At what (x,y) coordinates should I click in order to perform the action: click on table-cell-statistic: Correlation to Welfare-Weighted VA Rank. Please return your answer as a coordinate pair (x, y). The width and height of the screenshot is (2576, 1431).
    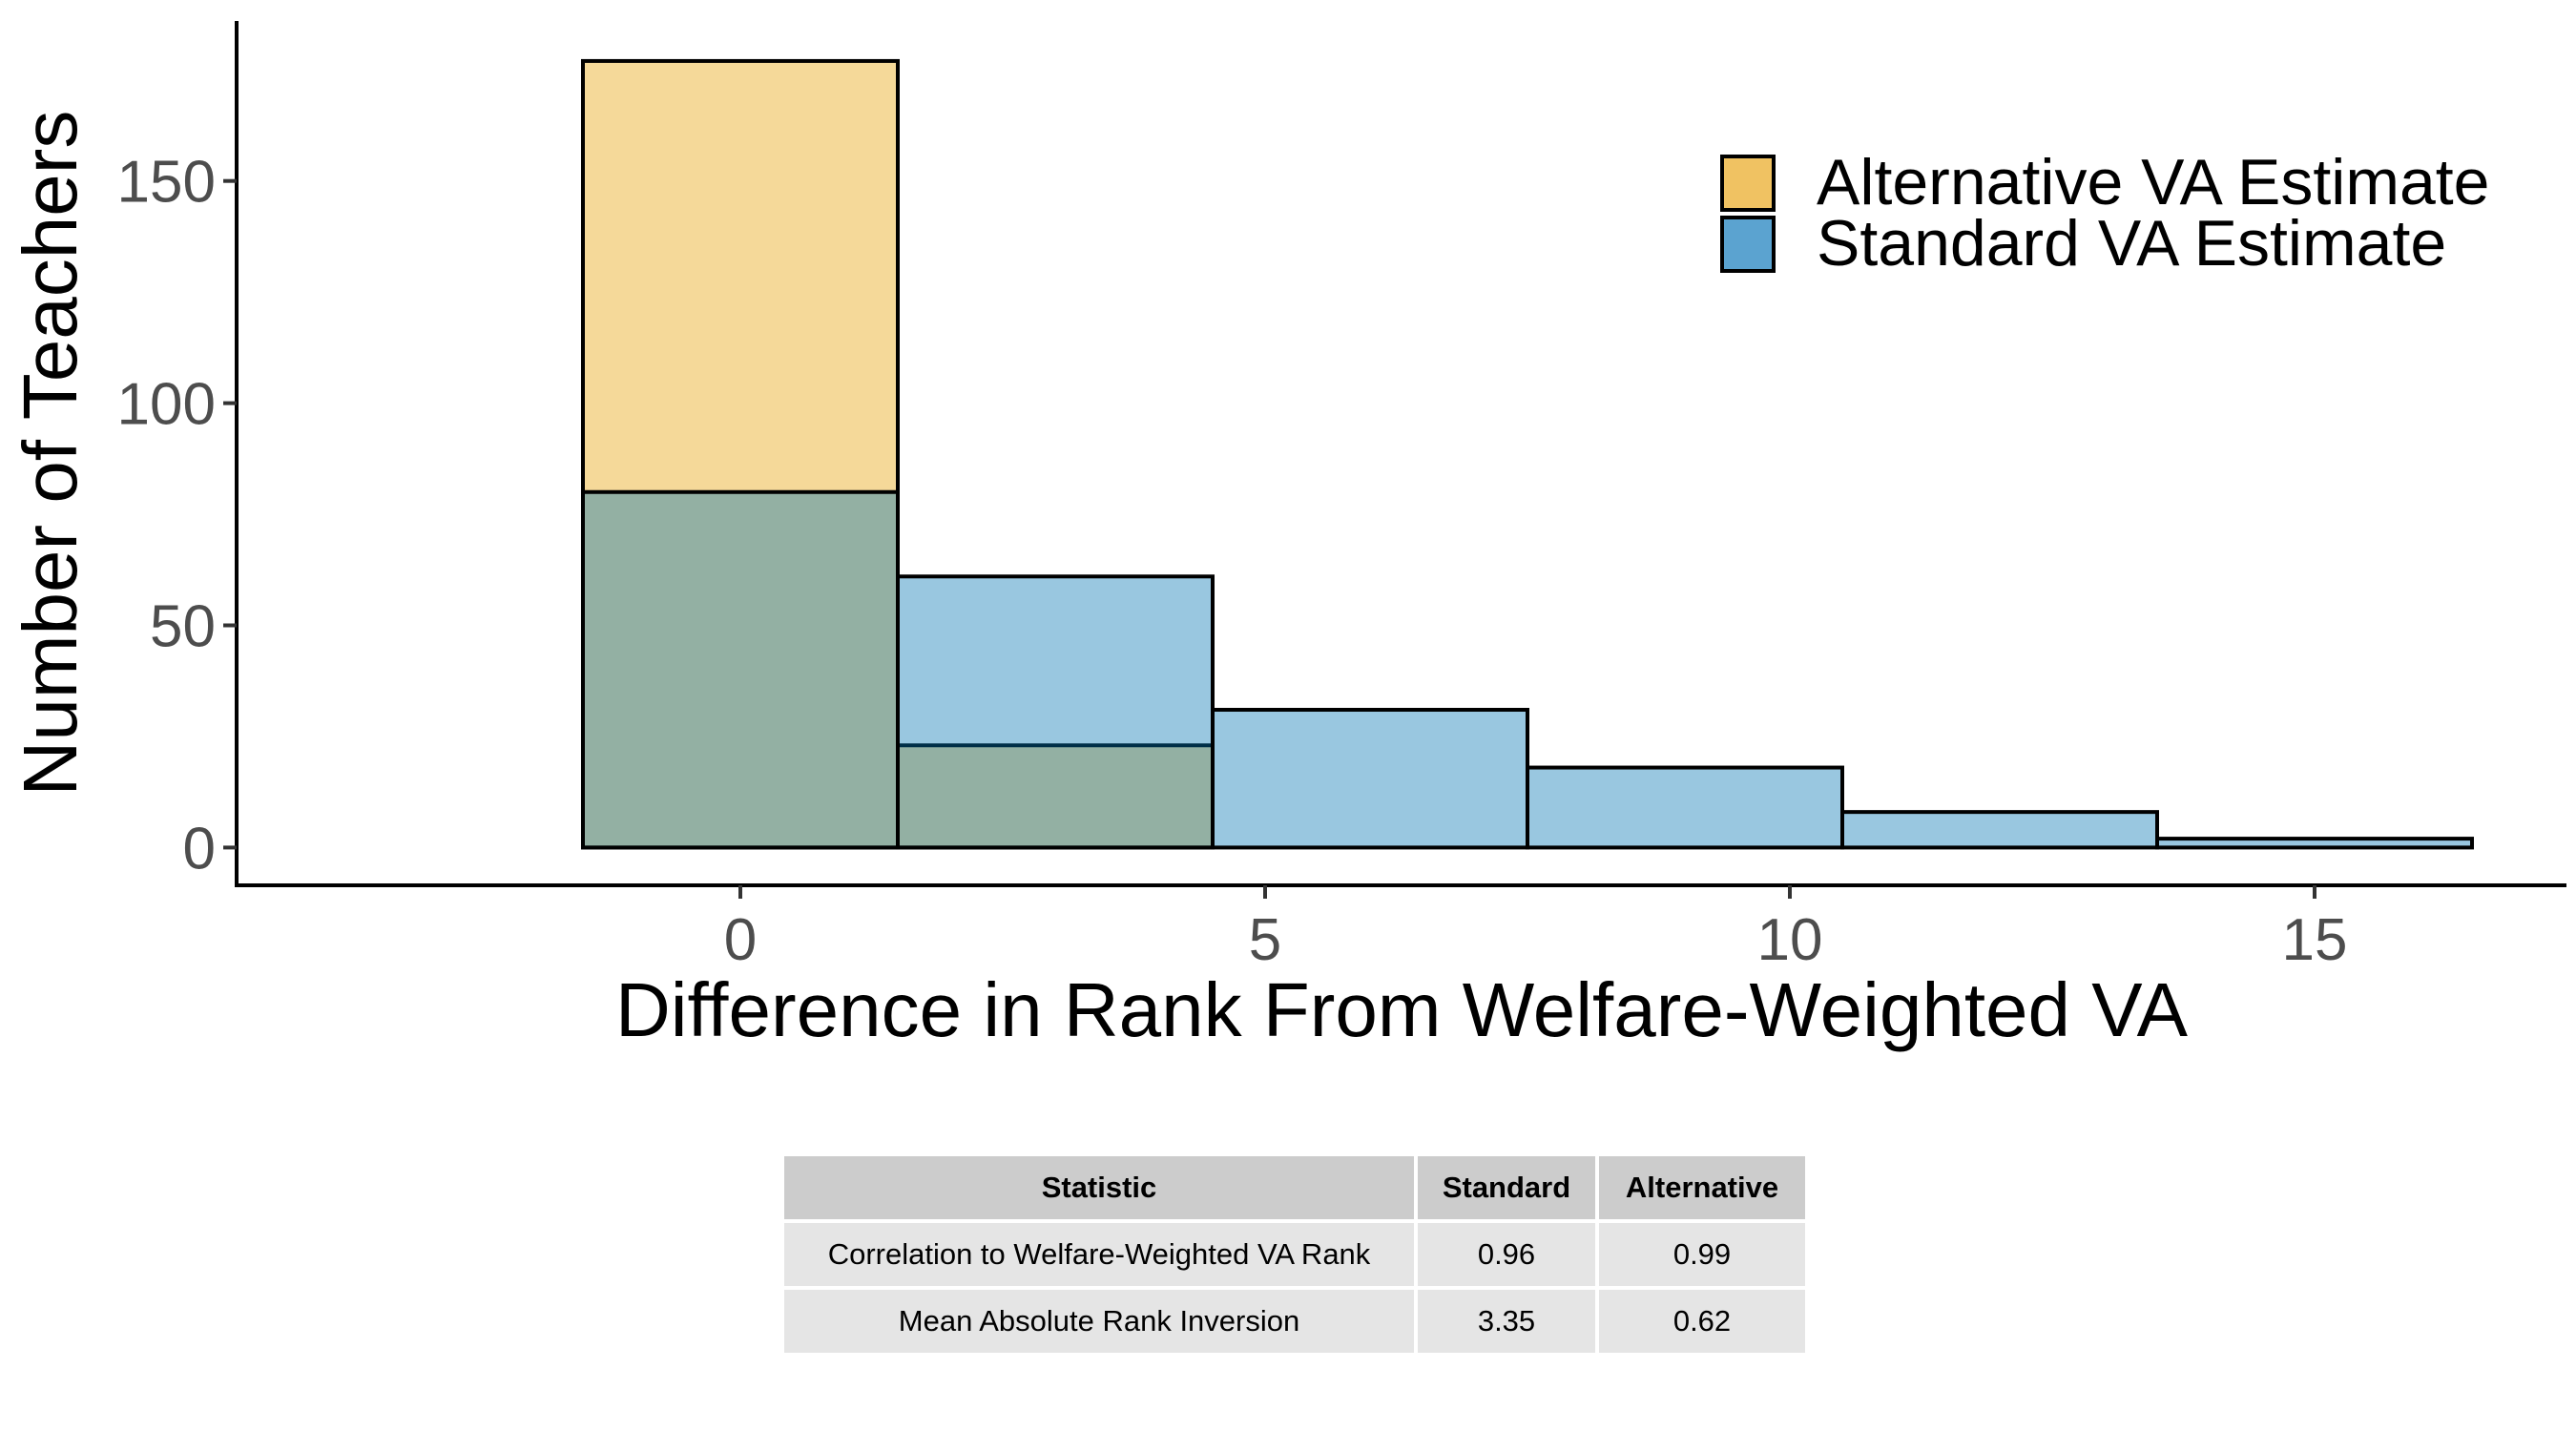
    Looking at the image, I should click on (1099, 1254).